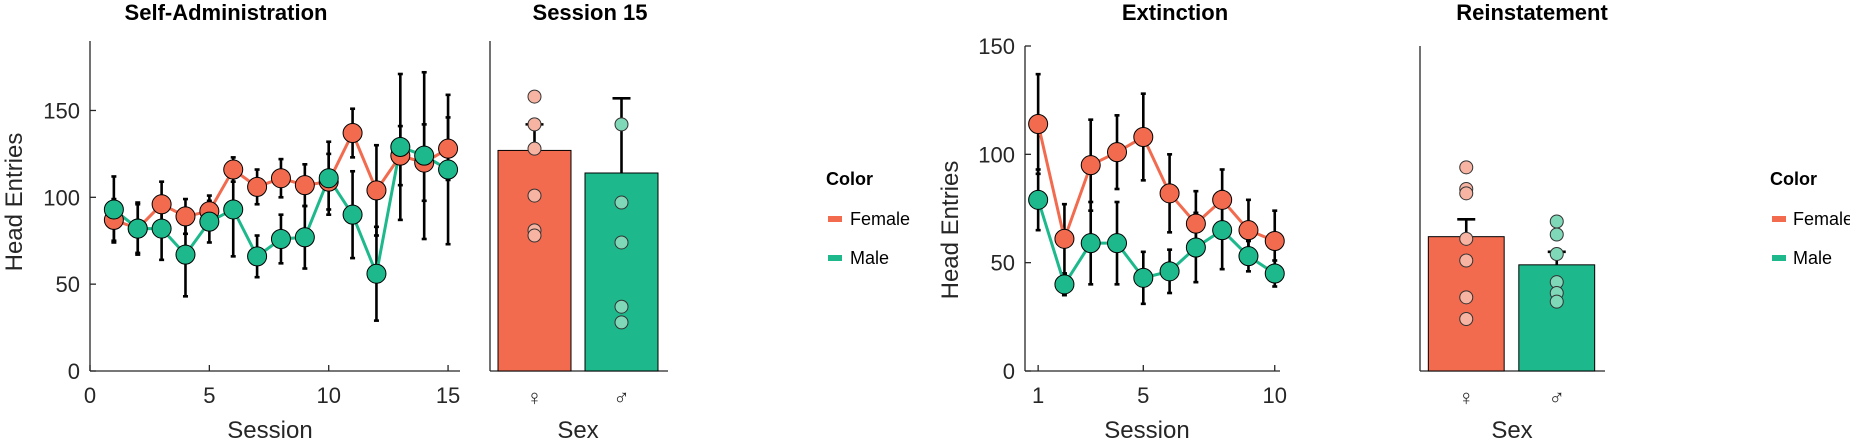  I want to click on x-tick-label: 1, so click(1038, 395).